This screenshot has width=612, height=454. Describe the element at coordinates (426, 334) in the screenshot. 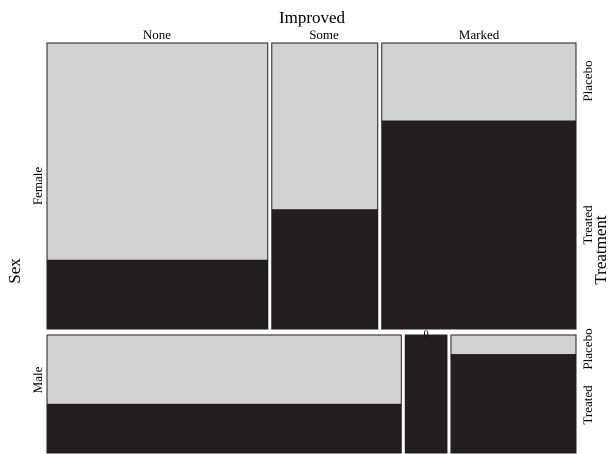

I see `zero-cell-label: 0` at that location.